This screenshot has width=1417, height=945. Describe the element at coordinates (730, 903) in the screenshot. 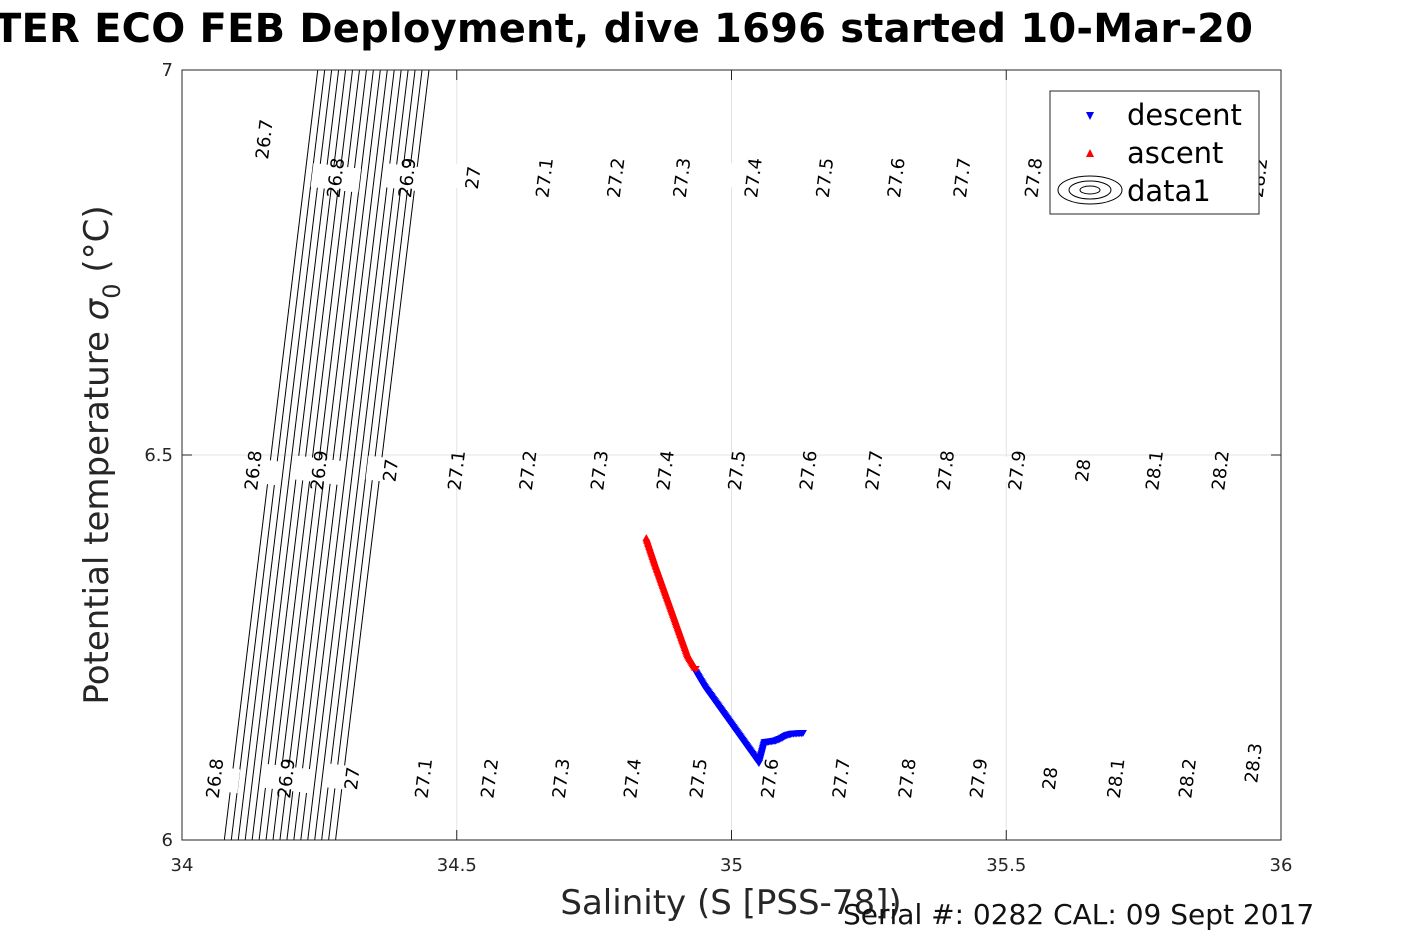

I see `x-axis-label: Salinity (S [PSS-78])` at that location.